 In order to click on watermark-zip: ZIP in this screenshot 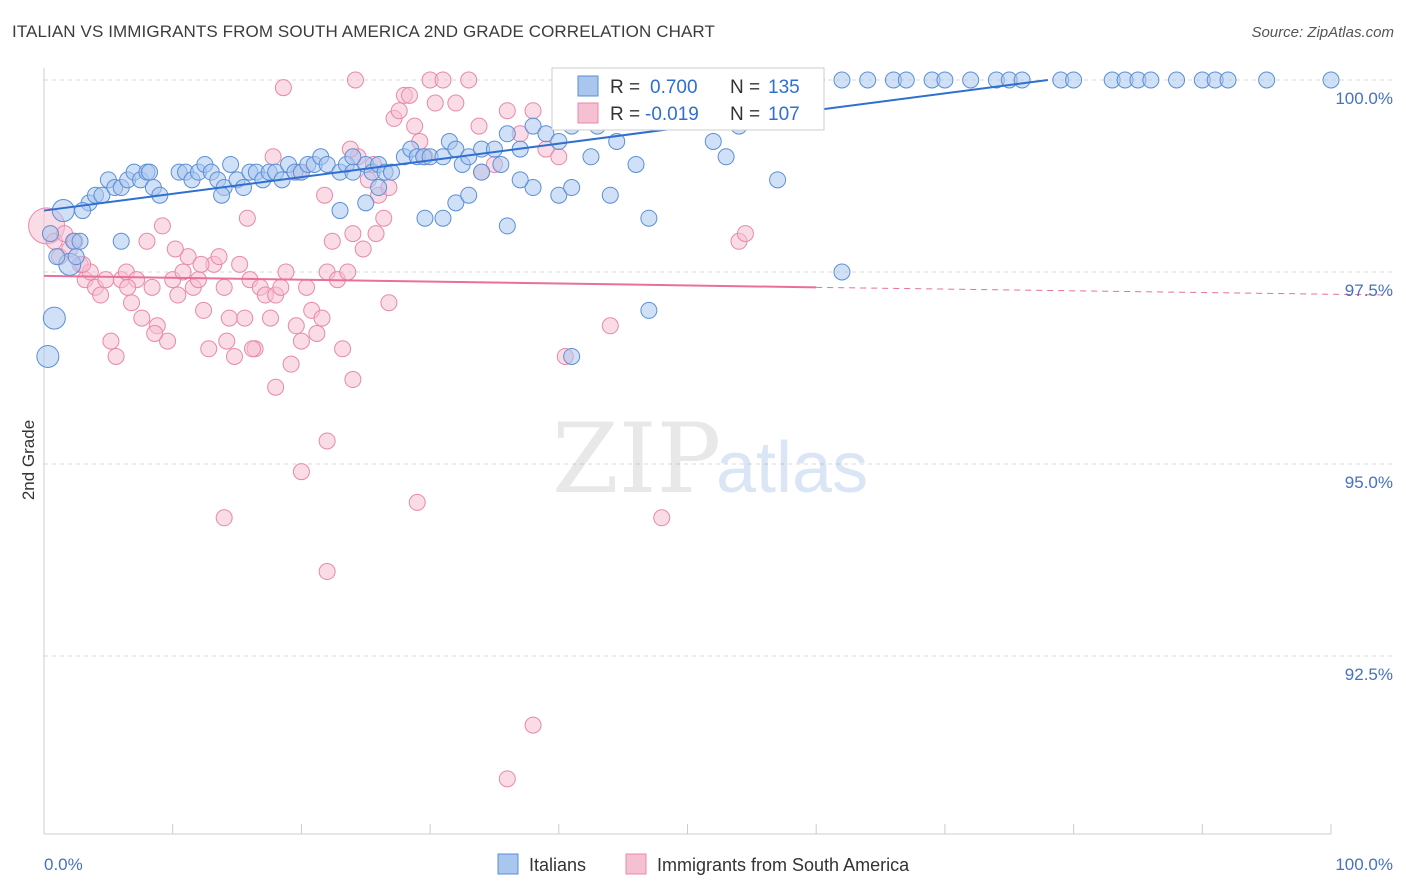, I will do `click(636, 459)`.